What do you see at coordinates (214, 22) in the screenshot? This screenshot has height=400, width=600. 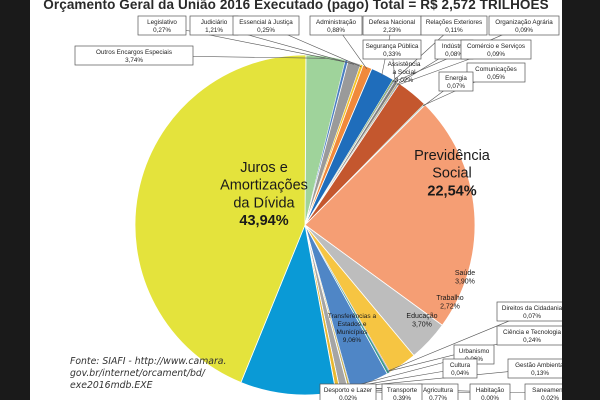 I see `slice-name-label: Judiciário` at bounding box center [214, 22].